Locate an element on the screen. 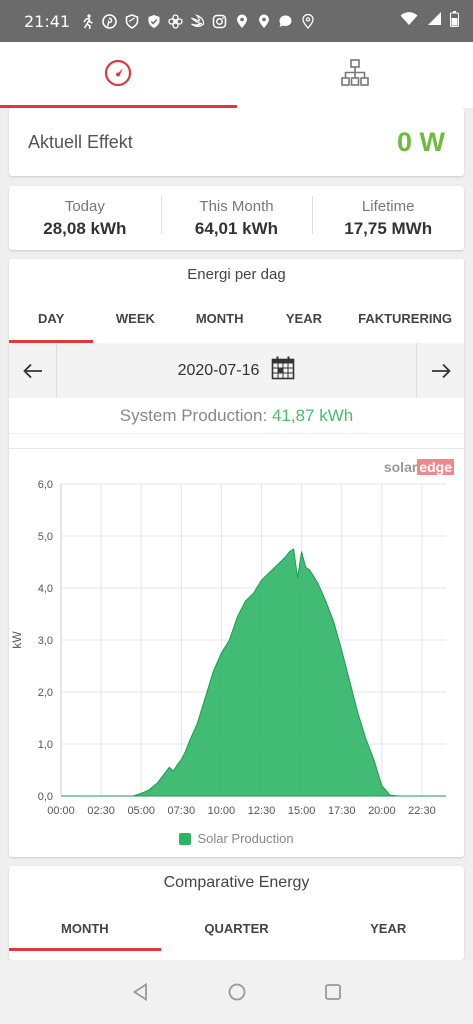  top-tab-bar is located at coordinates (236, 75).